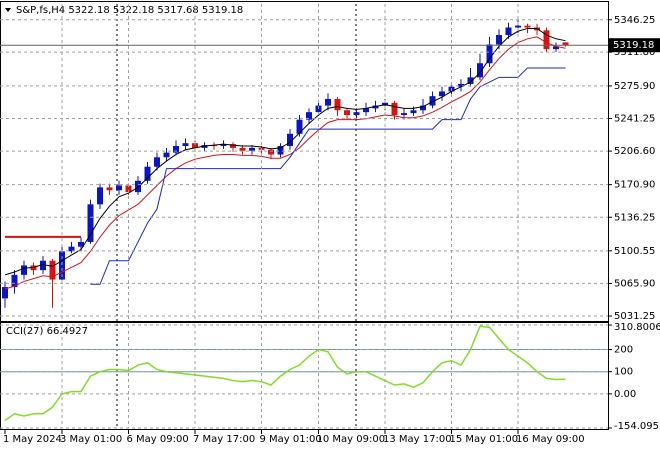  I want to click on x-tick-label: 15 May 01:00, so click(484, 439).